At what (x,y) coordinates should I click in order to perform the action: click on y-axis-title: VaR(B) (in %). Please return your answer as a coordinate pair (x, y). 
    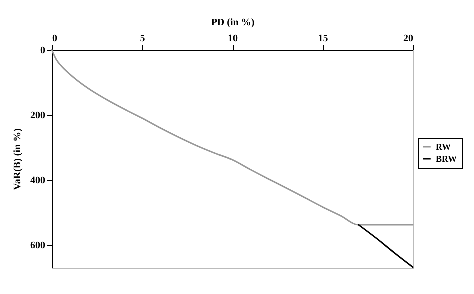
    Looking at the image, I should click on (18, 159).